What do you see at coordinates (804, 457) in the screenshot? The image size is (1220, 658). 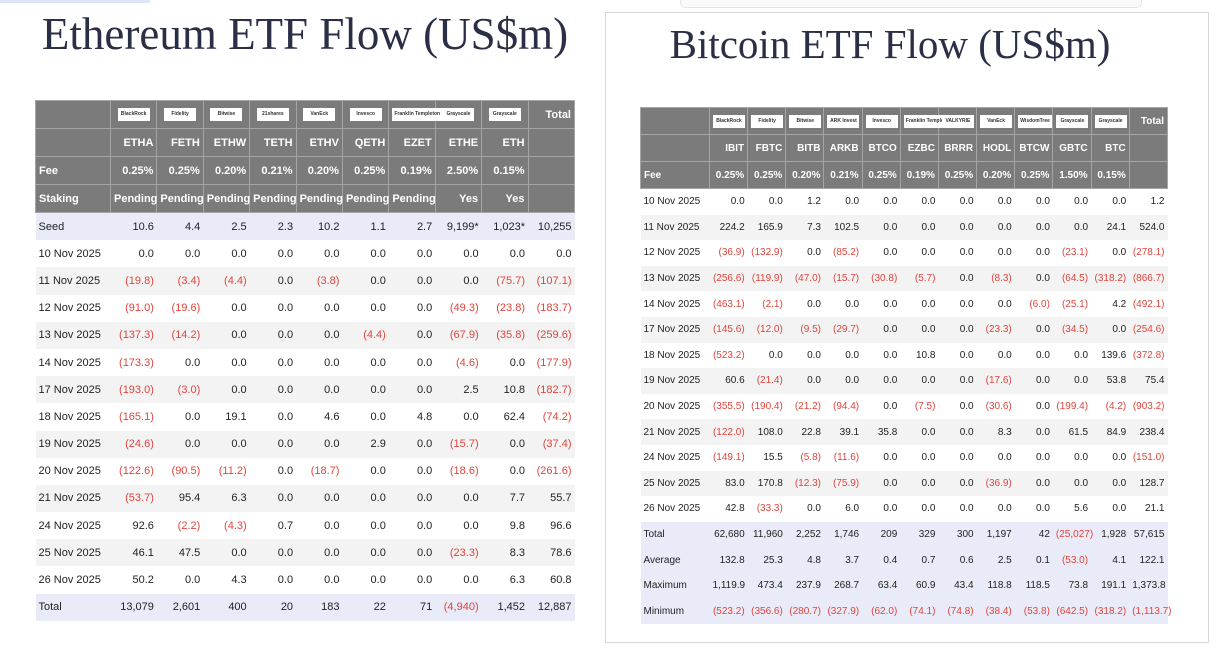 I see `flow-cell: (5.8)` at bounding box center [804, 457].